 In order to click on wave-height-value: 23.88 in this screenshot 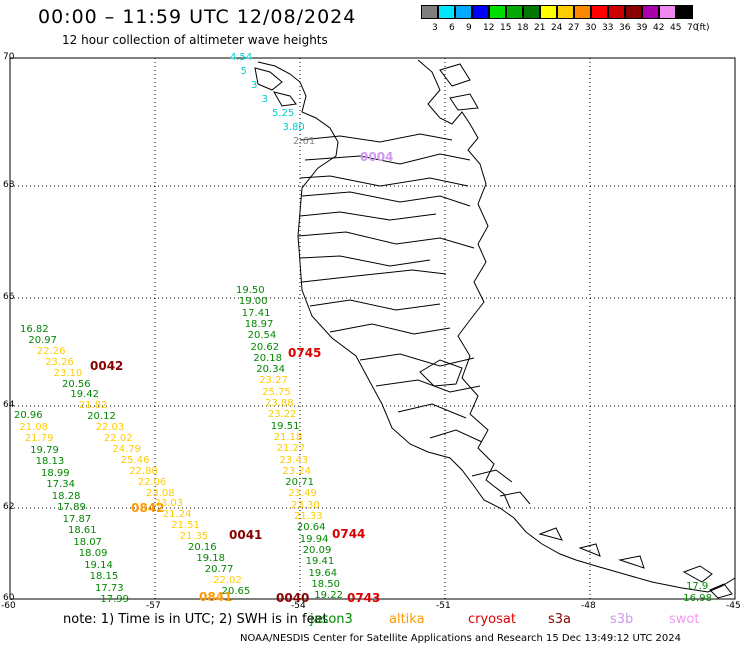, I will do `click(279, 403)`.